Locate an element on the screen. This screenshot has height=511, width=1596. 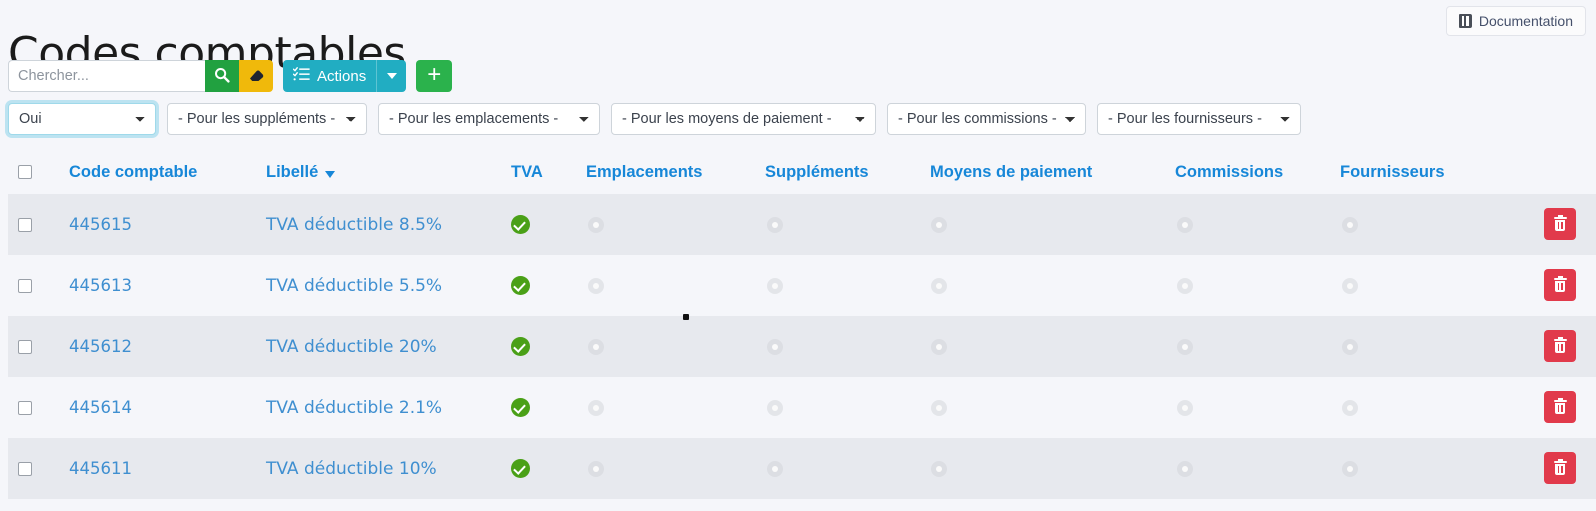
documentation-button-label: Documentation is located at coordinates (1525, 21).